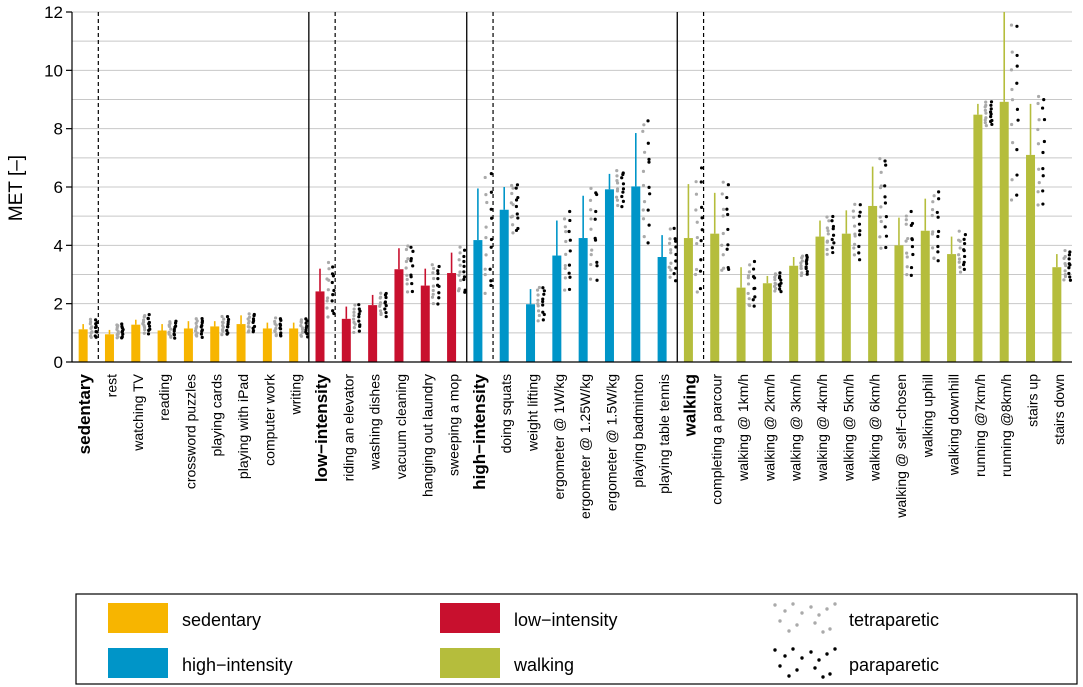  What do you see at coordinates (611, 442) in the screenshot?
I see `category-label: ergometer @ 1.5W/kg` at bounding box center [611, 442].